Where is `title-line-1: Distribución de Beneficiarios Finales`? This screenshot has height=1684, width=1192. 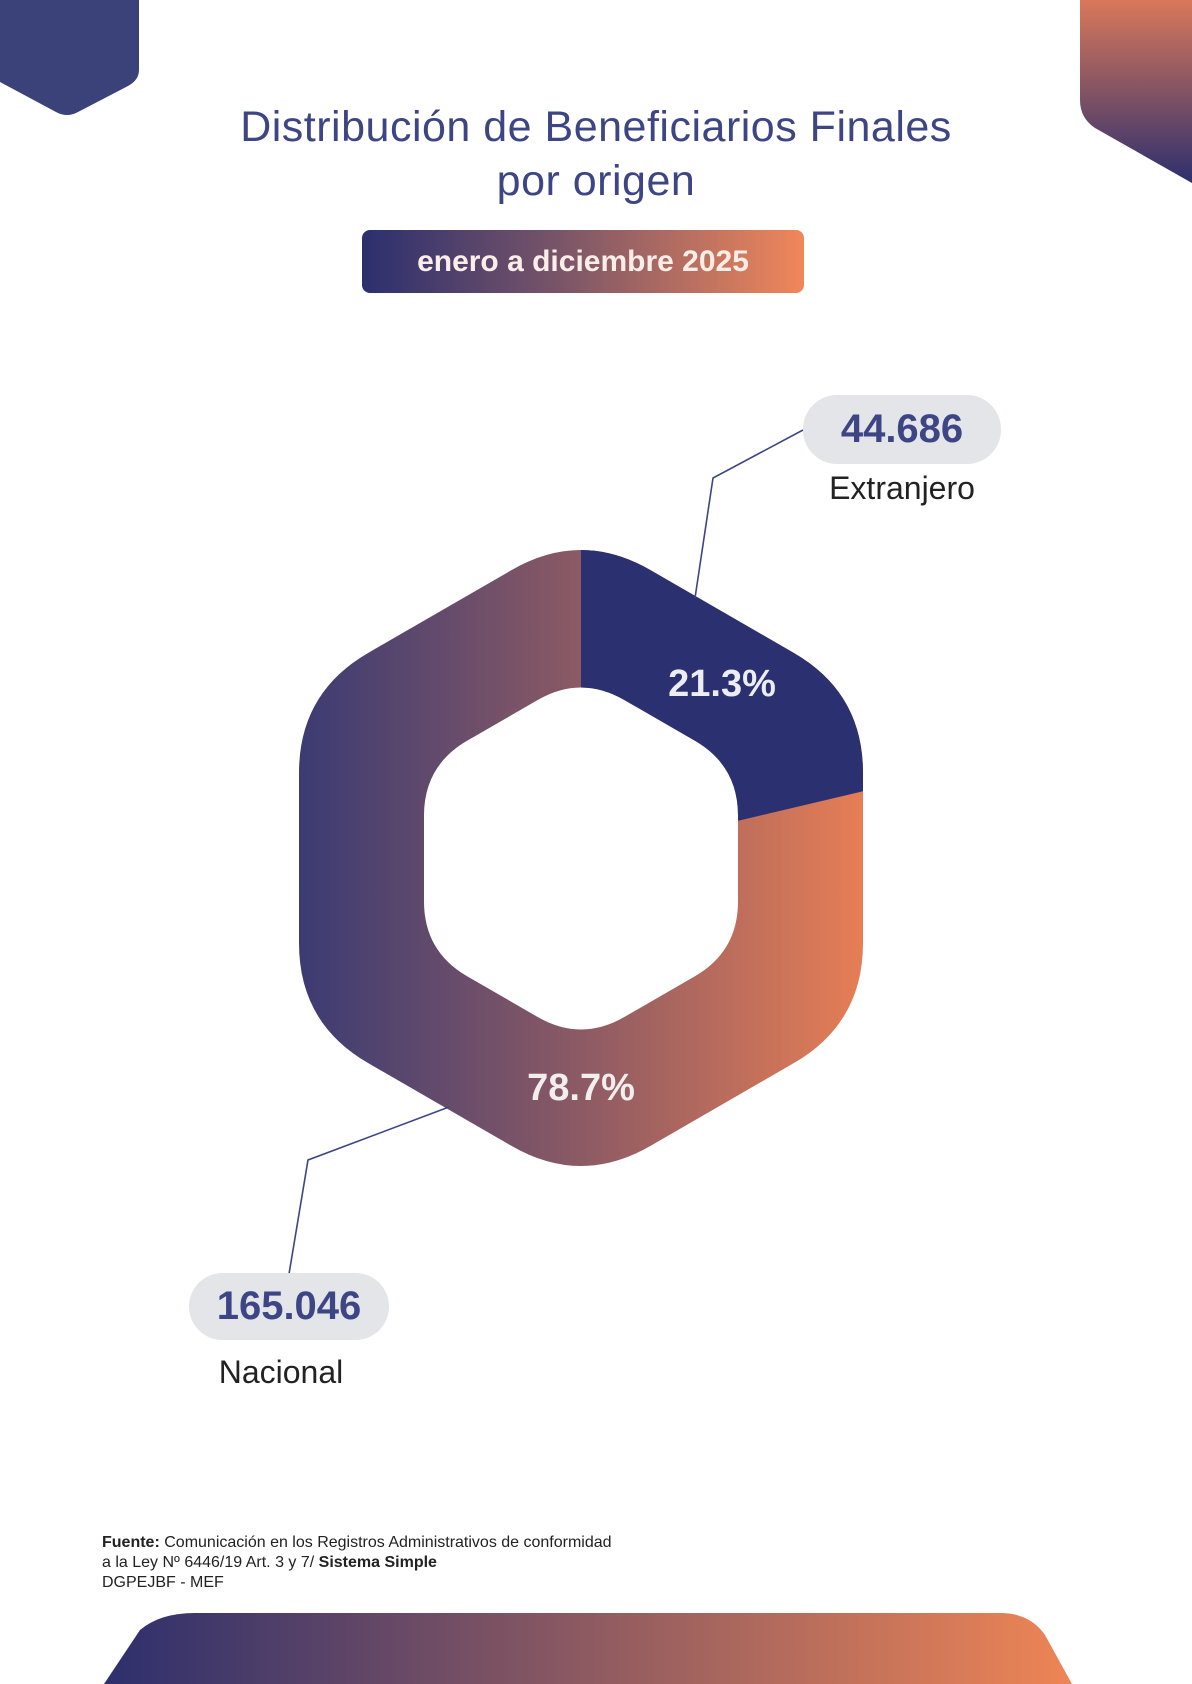
title-line-1: Distribución de Beneficiarios Finales is located at coordinates (596, 127).